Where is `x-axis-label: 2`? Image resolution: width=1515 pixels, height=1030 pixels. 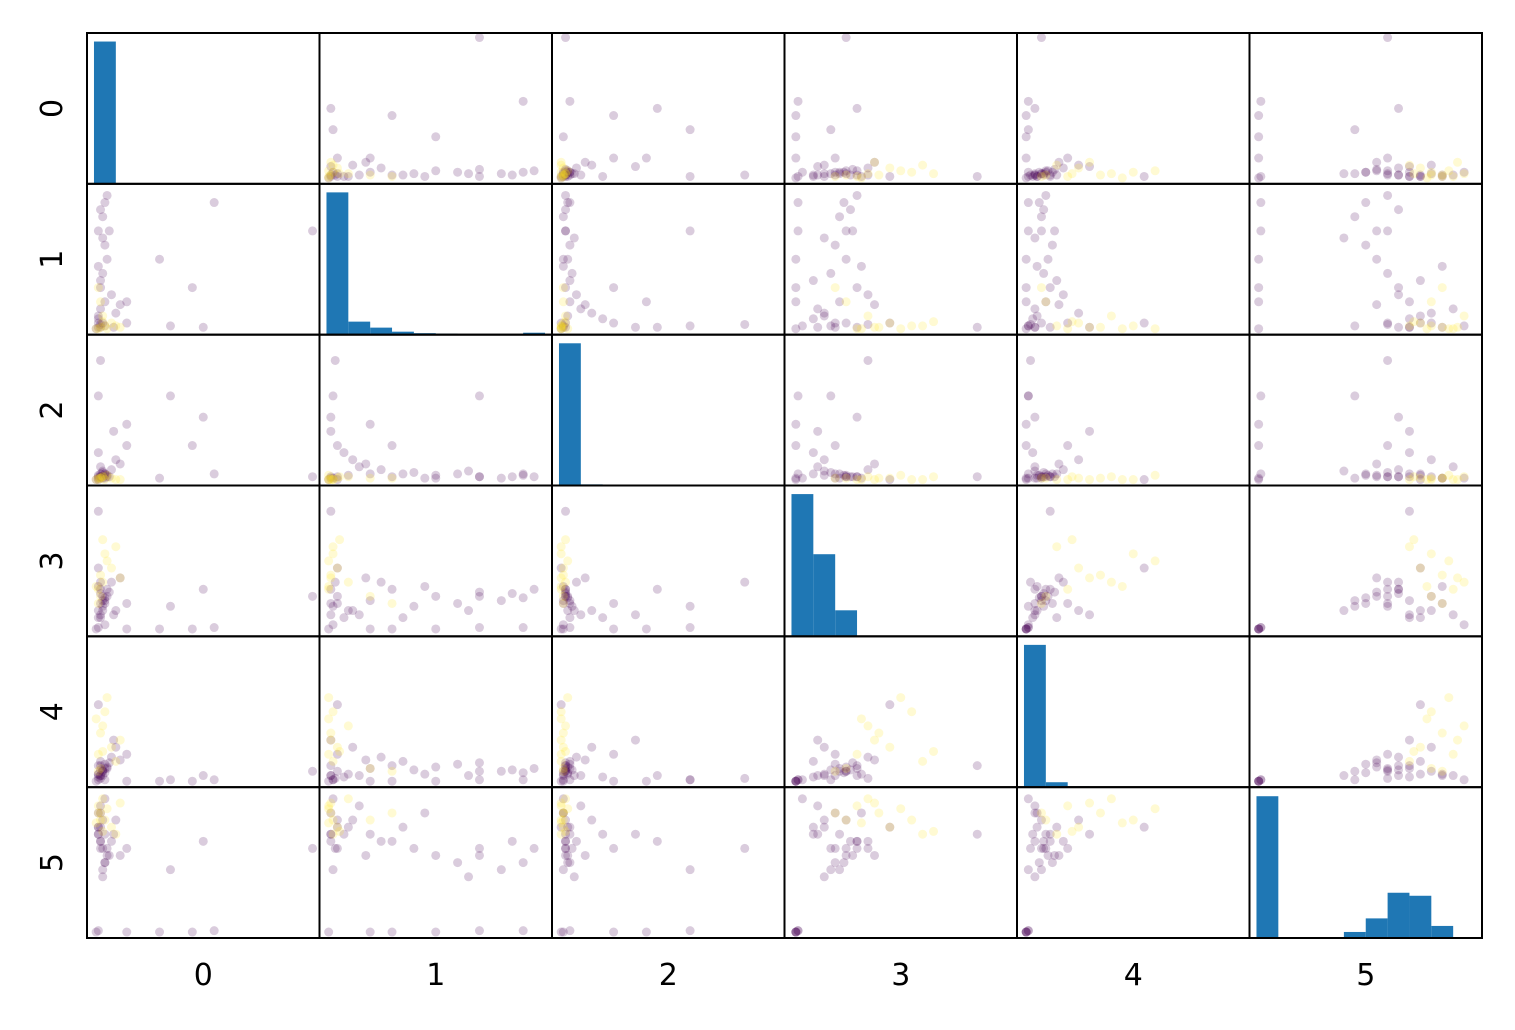 x-axis-label: 2 is located at coordinates (668, 975).